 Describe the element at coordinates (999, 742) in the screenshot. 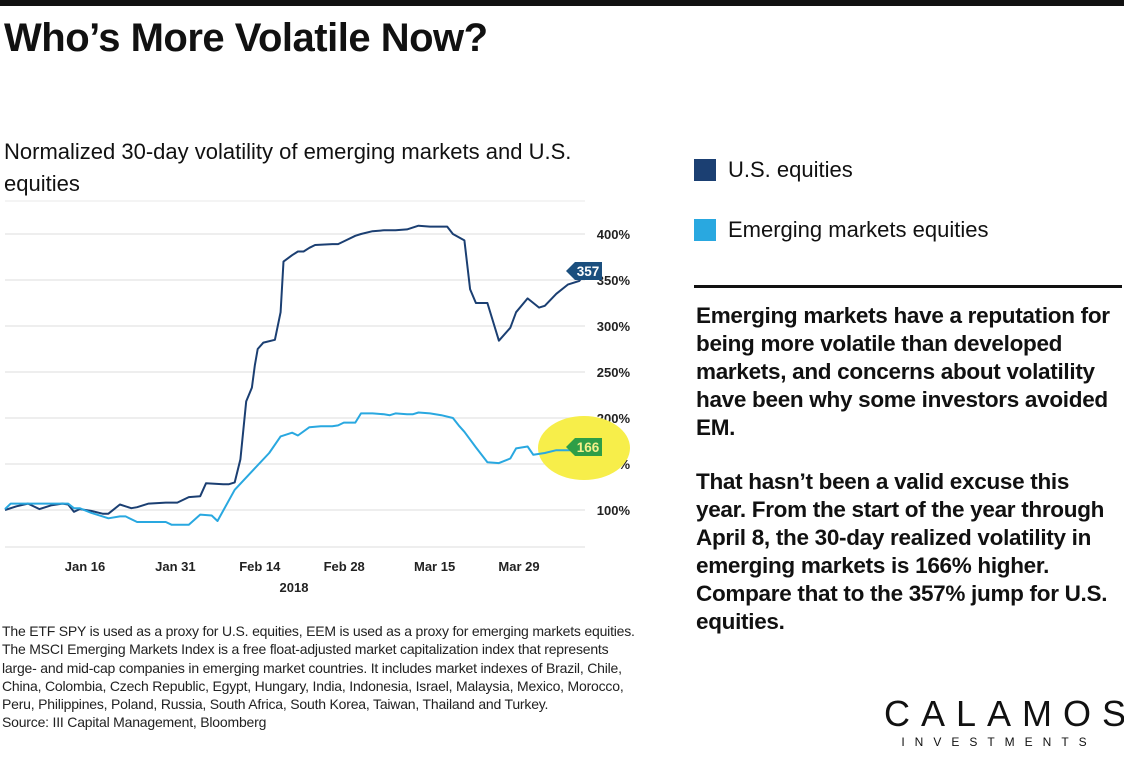

I see `logo-subtitle: INVESTMENTS` at that location.